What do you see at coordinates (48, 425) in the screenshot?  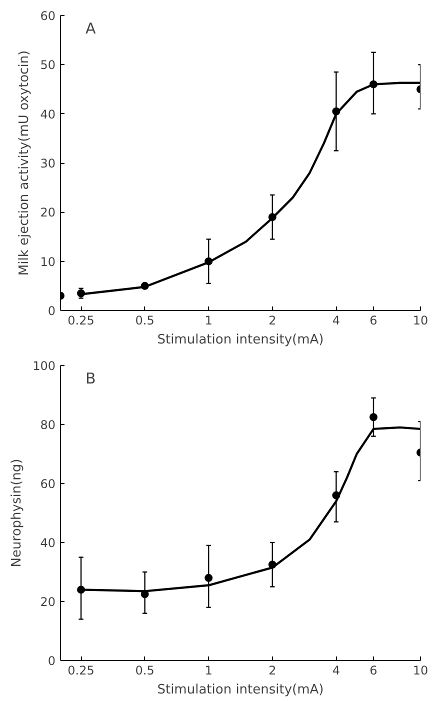 I see `y-tick-label: 80` at bounding box center [48, 425].